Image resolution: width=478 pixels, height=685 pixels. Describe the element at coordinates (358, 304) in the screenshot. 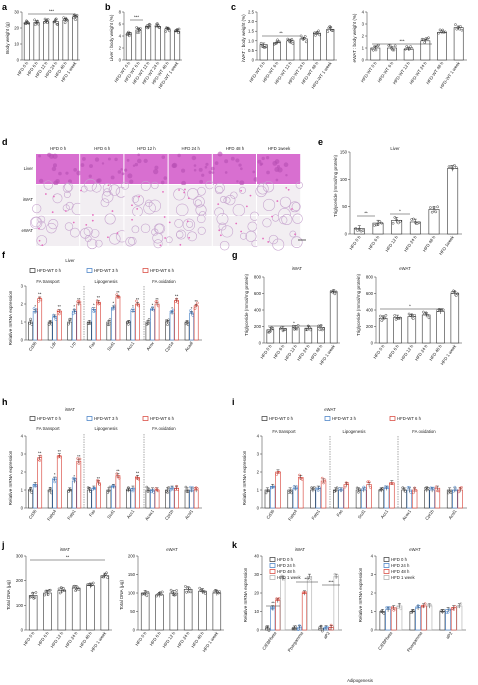

I see `y-axis-label: Triglyceride (mmol/mg protein)` at that location.